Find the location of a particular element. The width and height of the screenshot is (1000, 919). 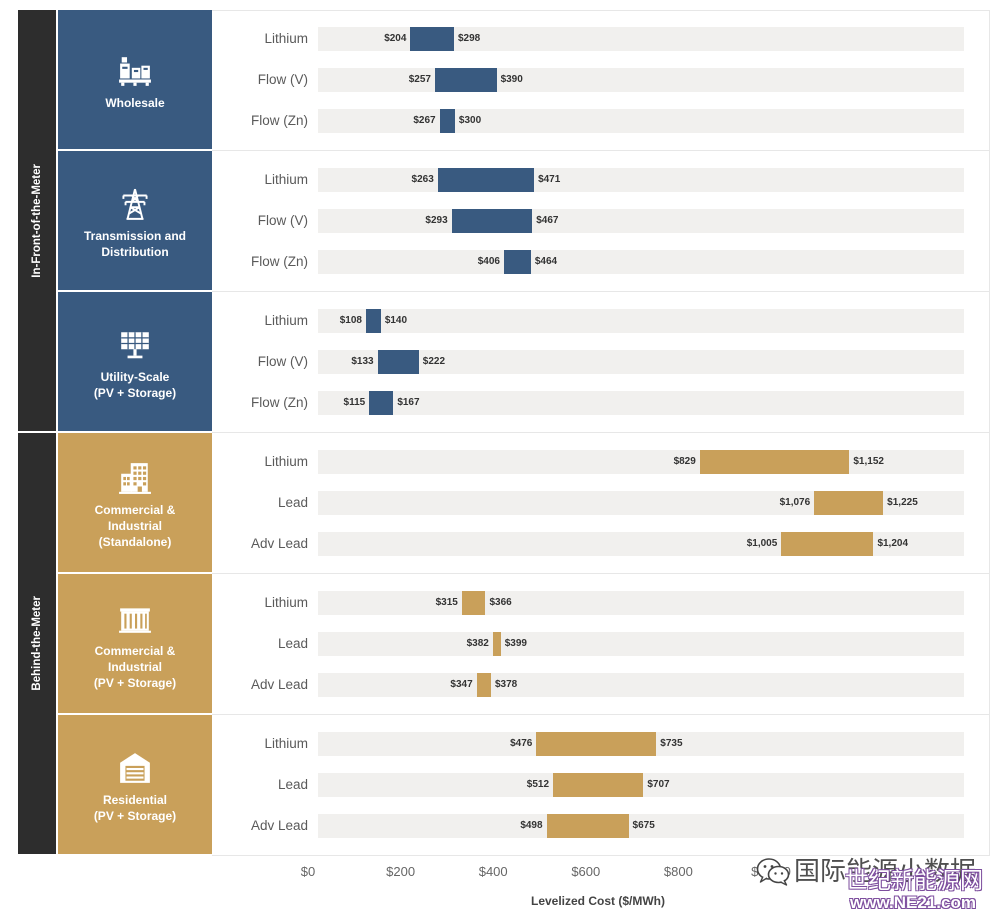

low-value-label: $293 is located at coordinates (436, 220).